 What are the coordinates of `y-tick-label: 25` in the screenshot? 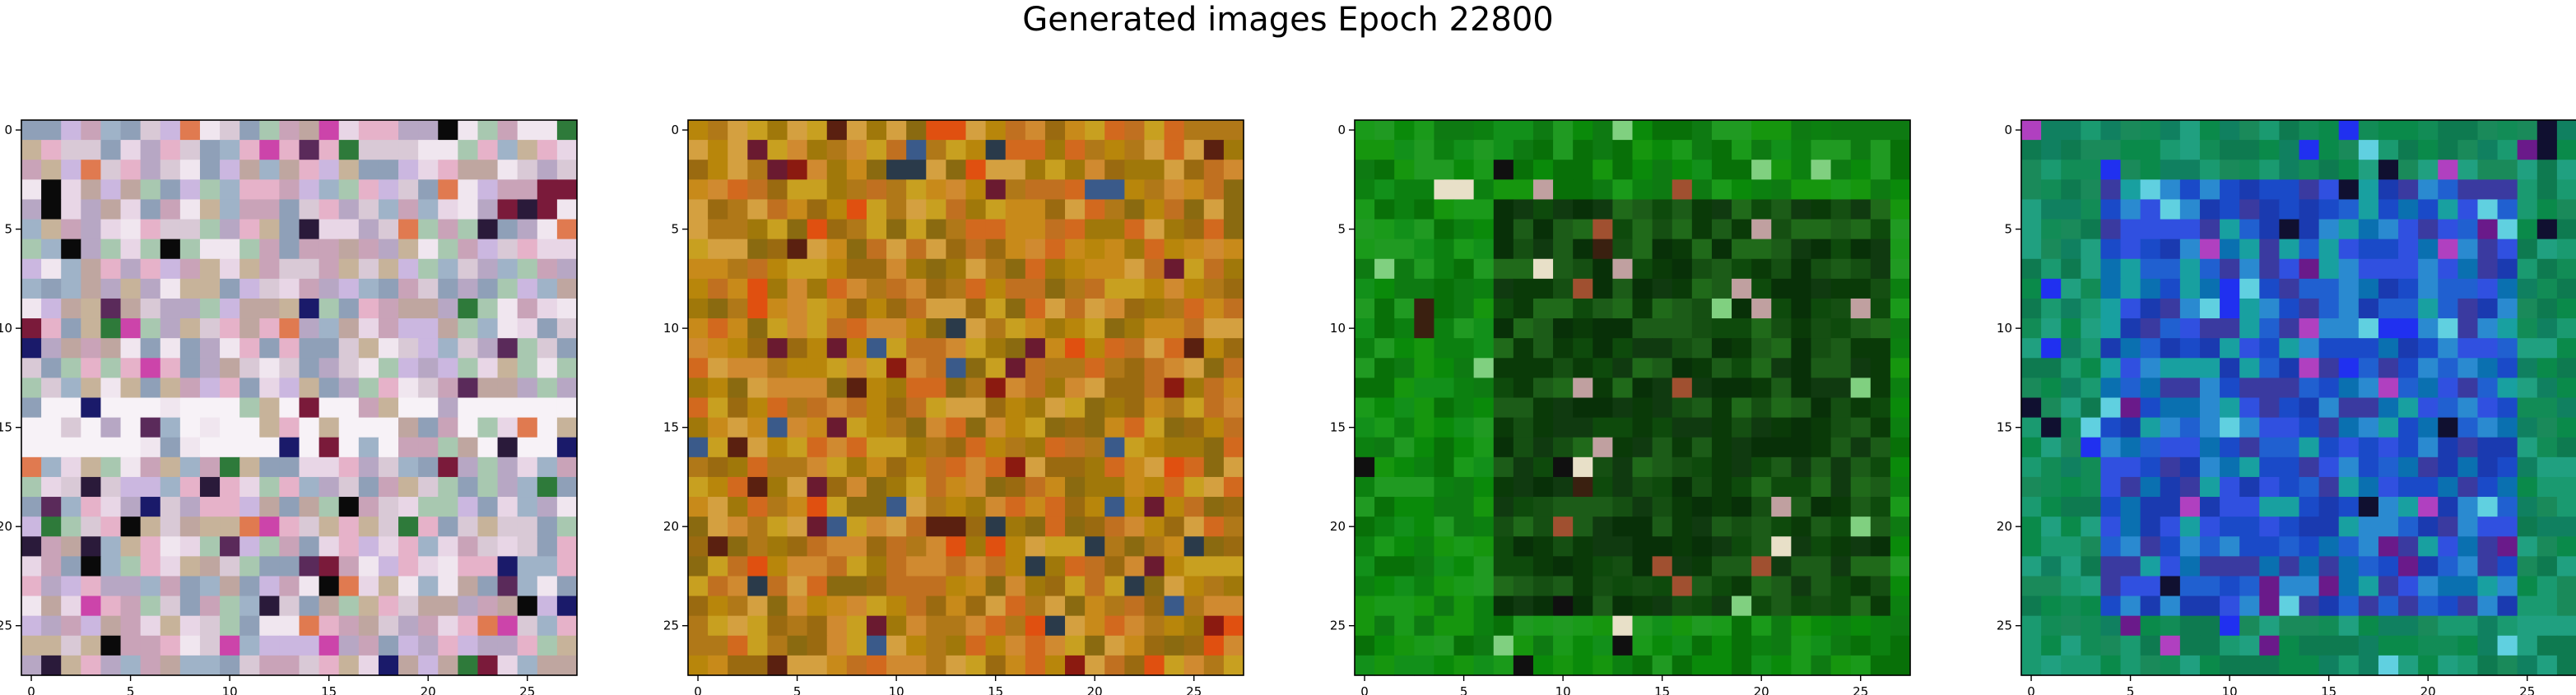 It's located at (671, 626).